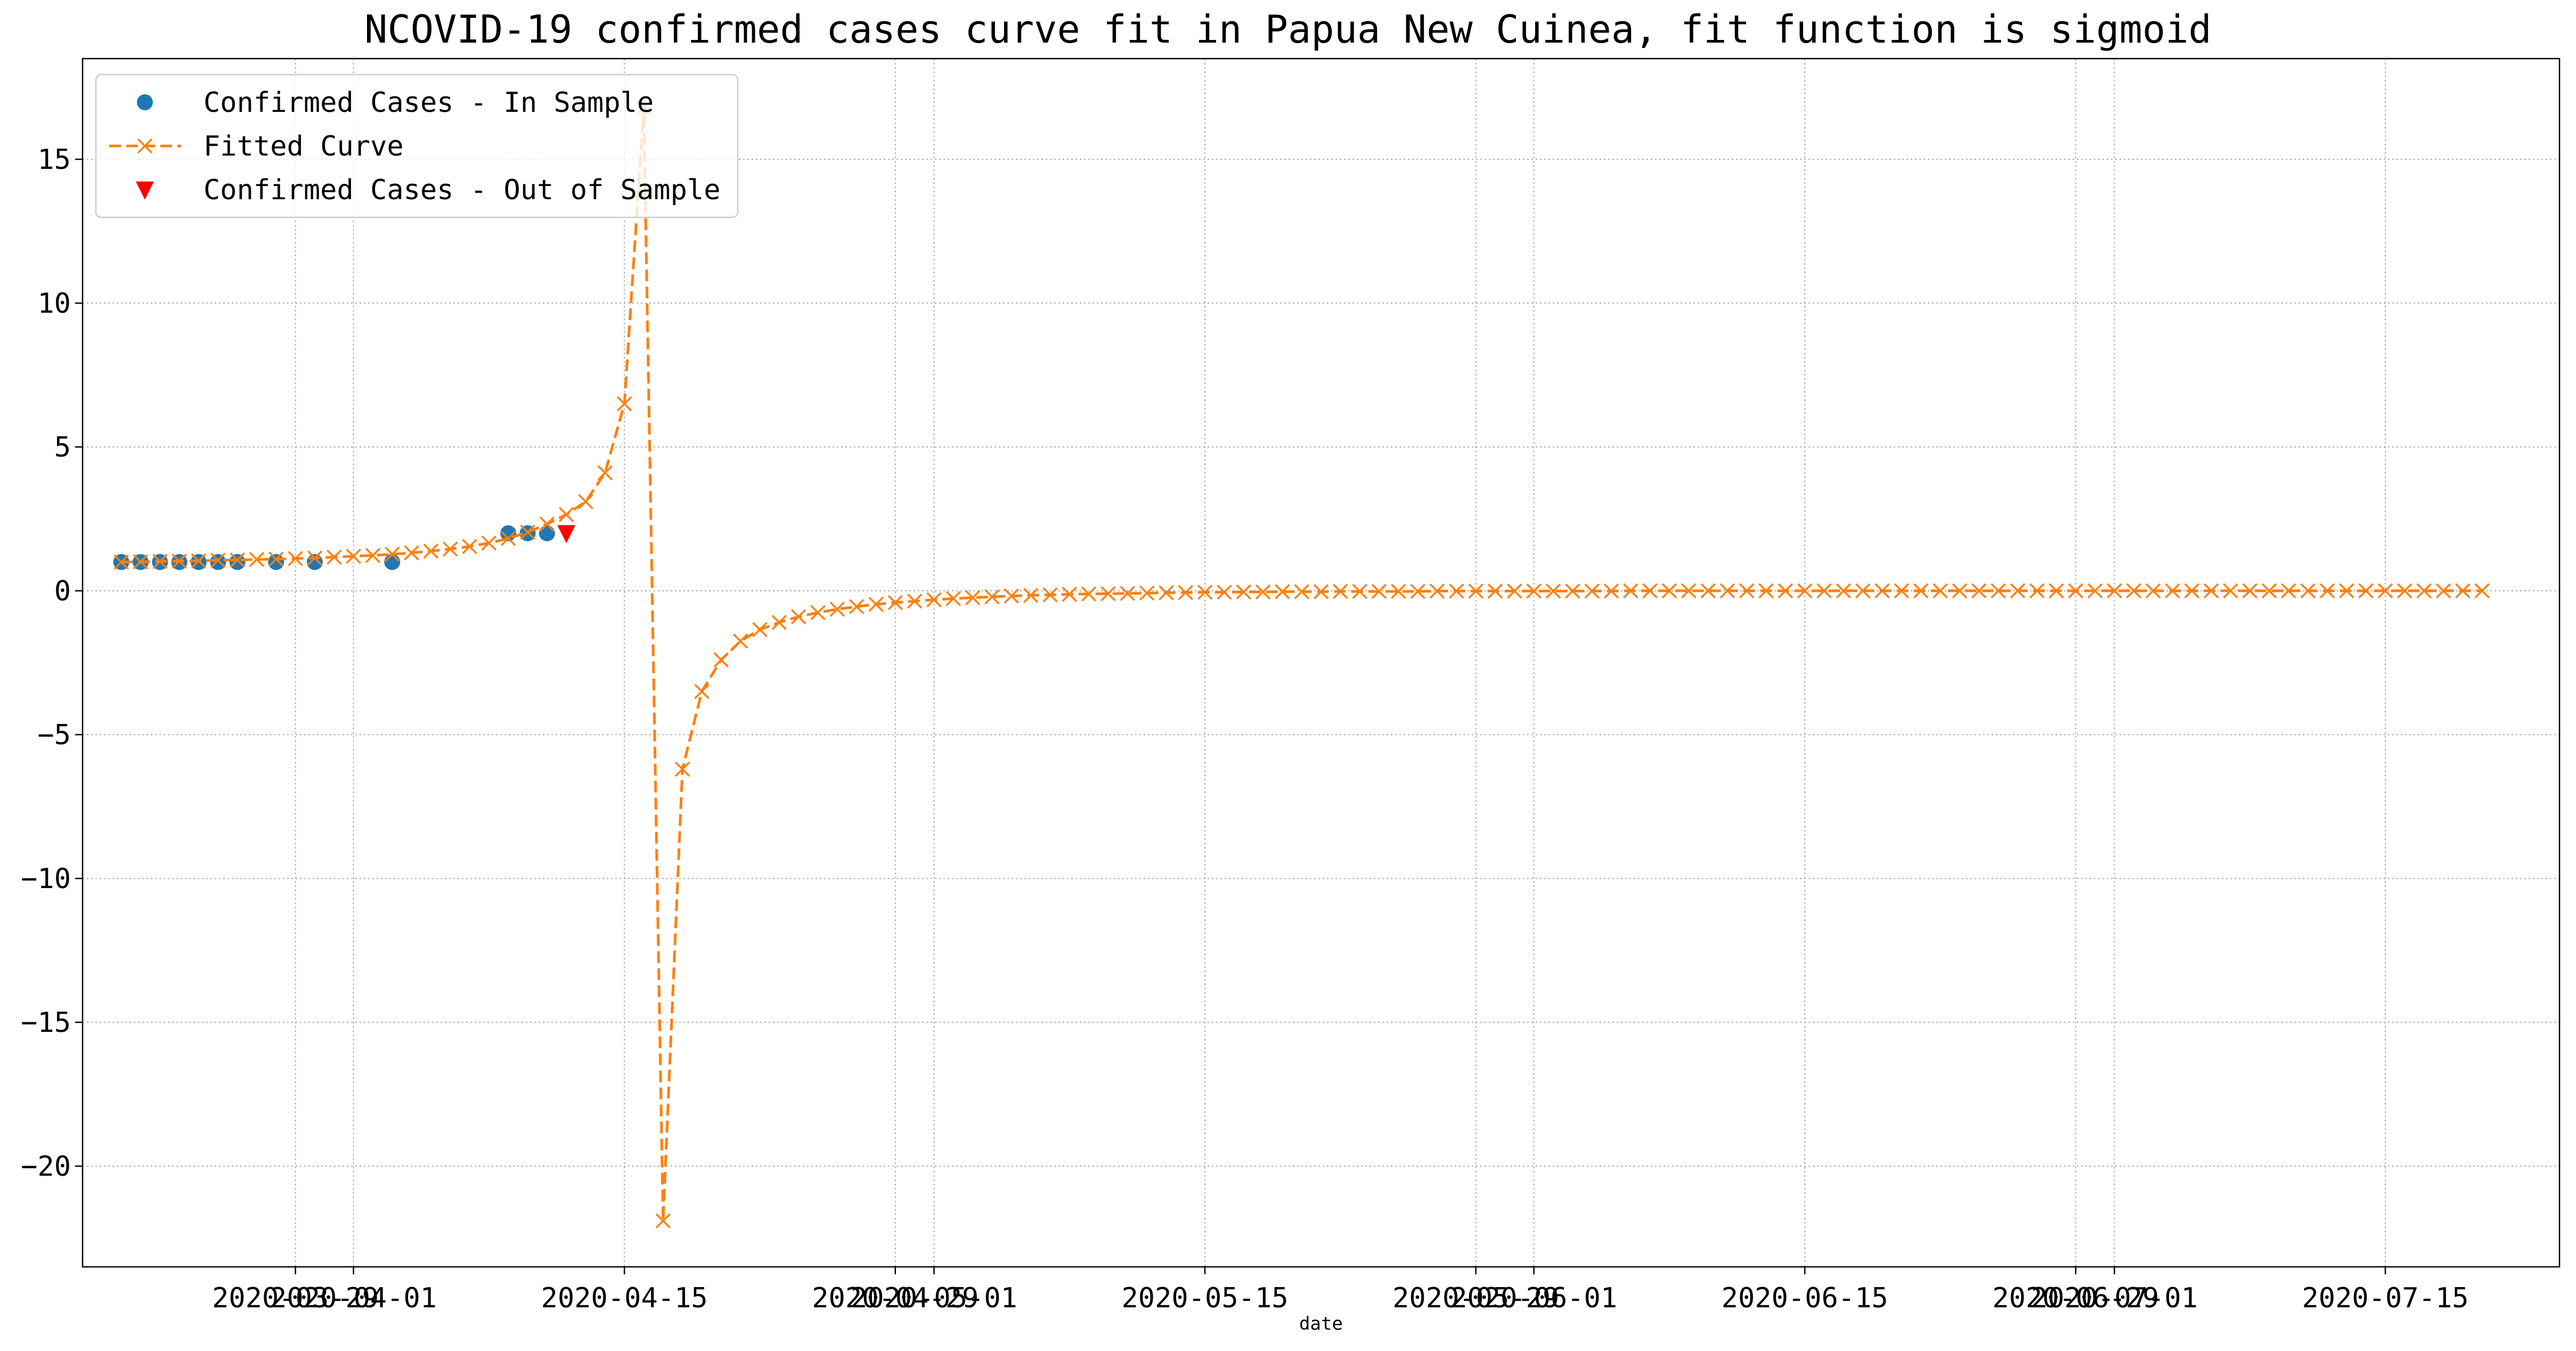 Image resolution: width=2576 pixels, height=1351 pixels. I want to click on x-tick-label: 2020-05-15, so click(1204, 1298).